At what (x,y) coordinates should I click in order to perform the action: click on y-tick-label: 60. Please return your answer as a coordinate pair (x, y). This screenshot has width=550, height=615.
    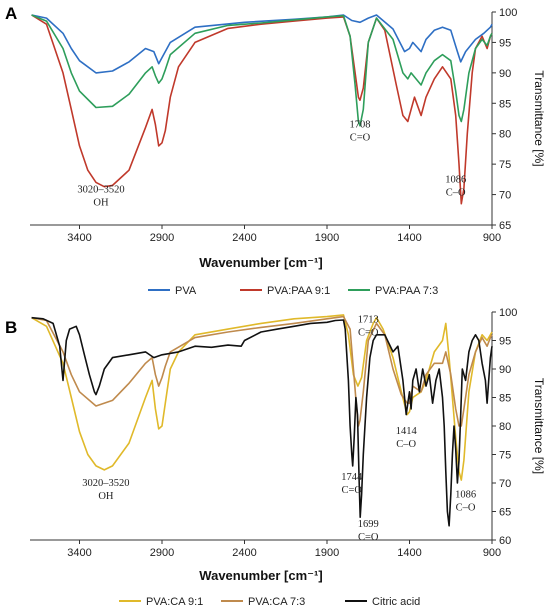
    Looking at the image, I should click on (505, 541).